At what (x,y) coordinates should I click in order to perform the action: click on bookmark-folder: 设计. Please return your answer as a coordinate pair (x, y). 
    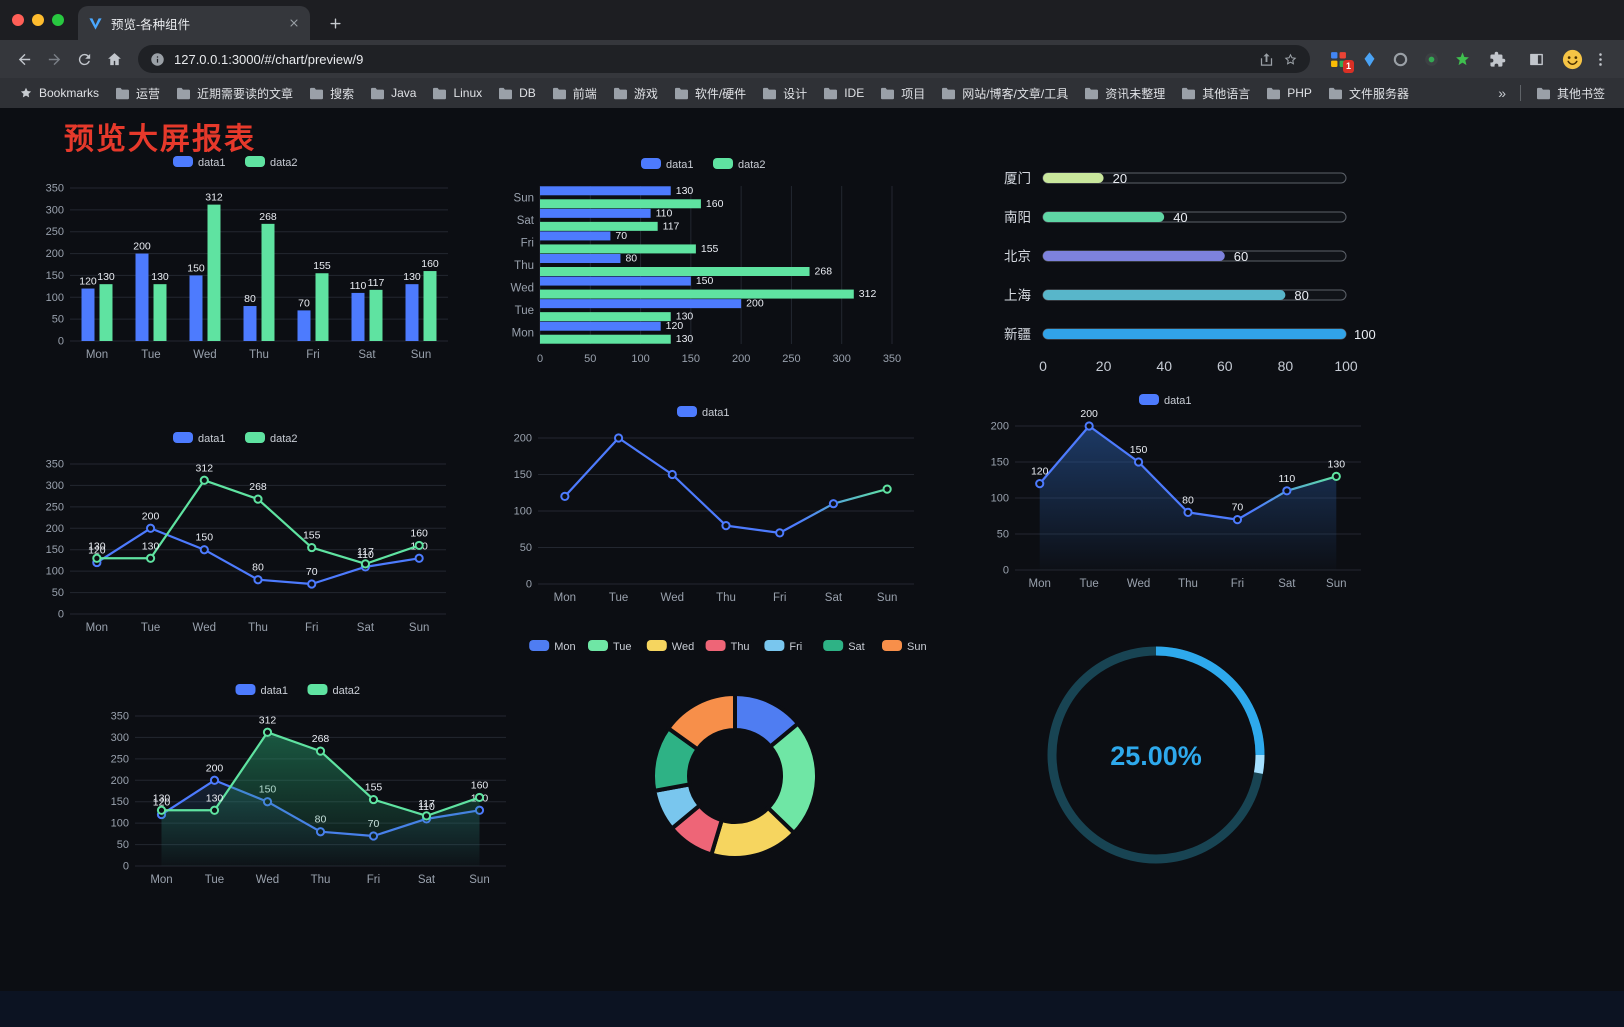
    Looking at the image, I should click on (784, 93).